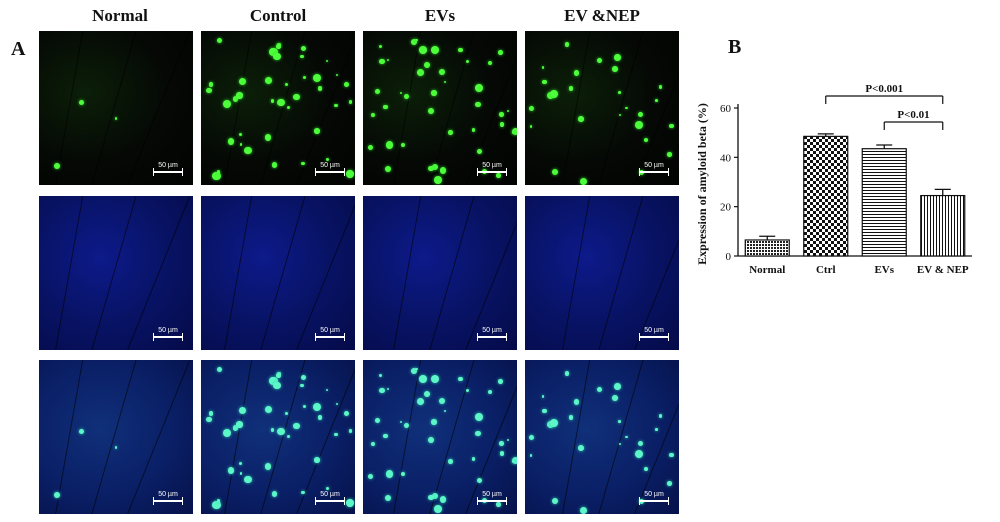  I want to click on micrograph-control-merged: 50 µm, so click(278, 437).